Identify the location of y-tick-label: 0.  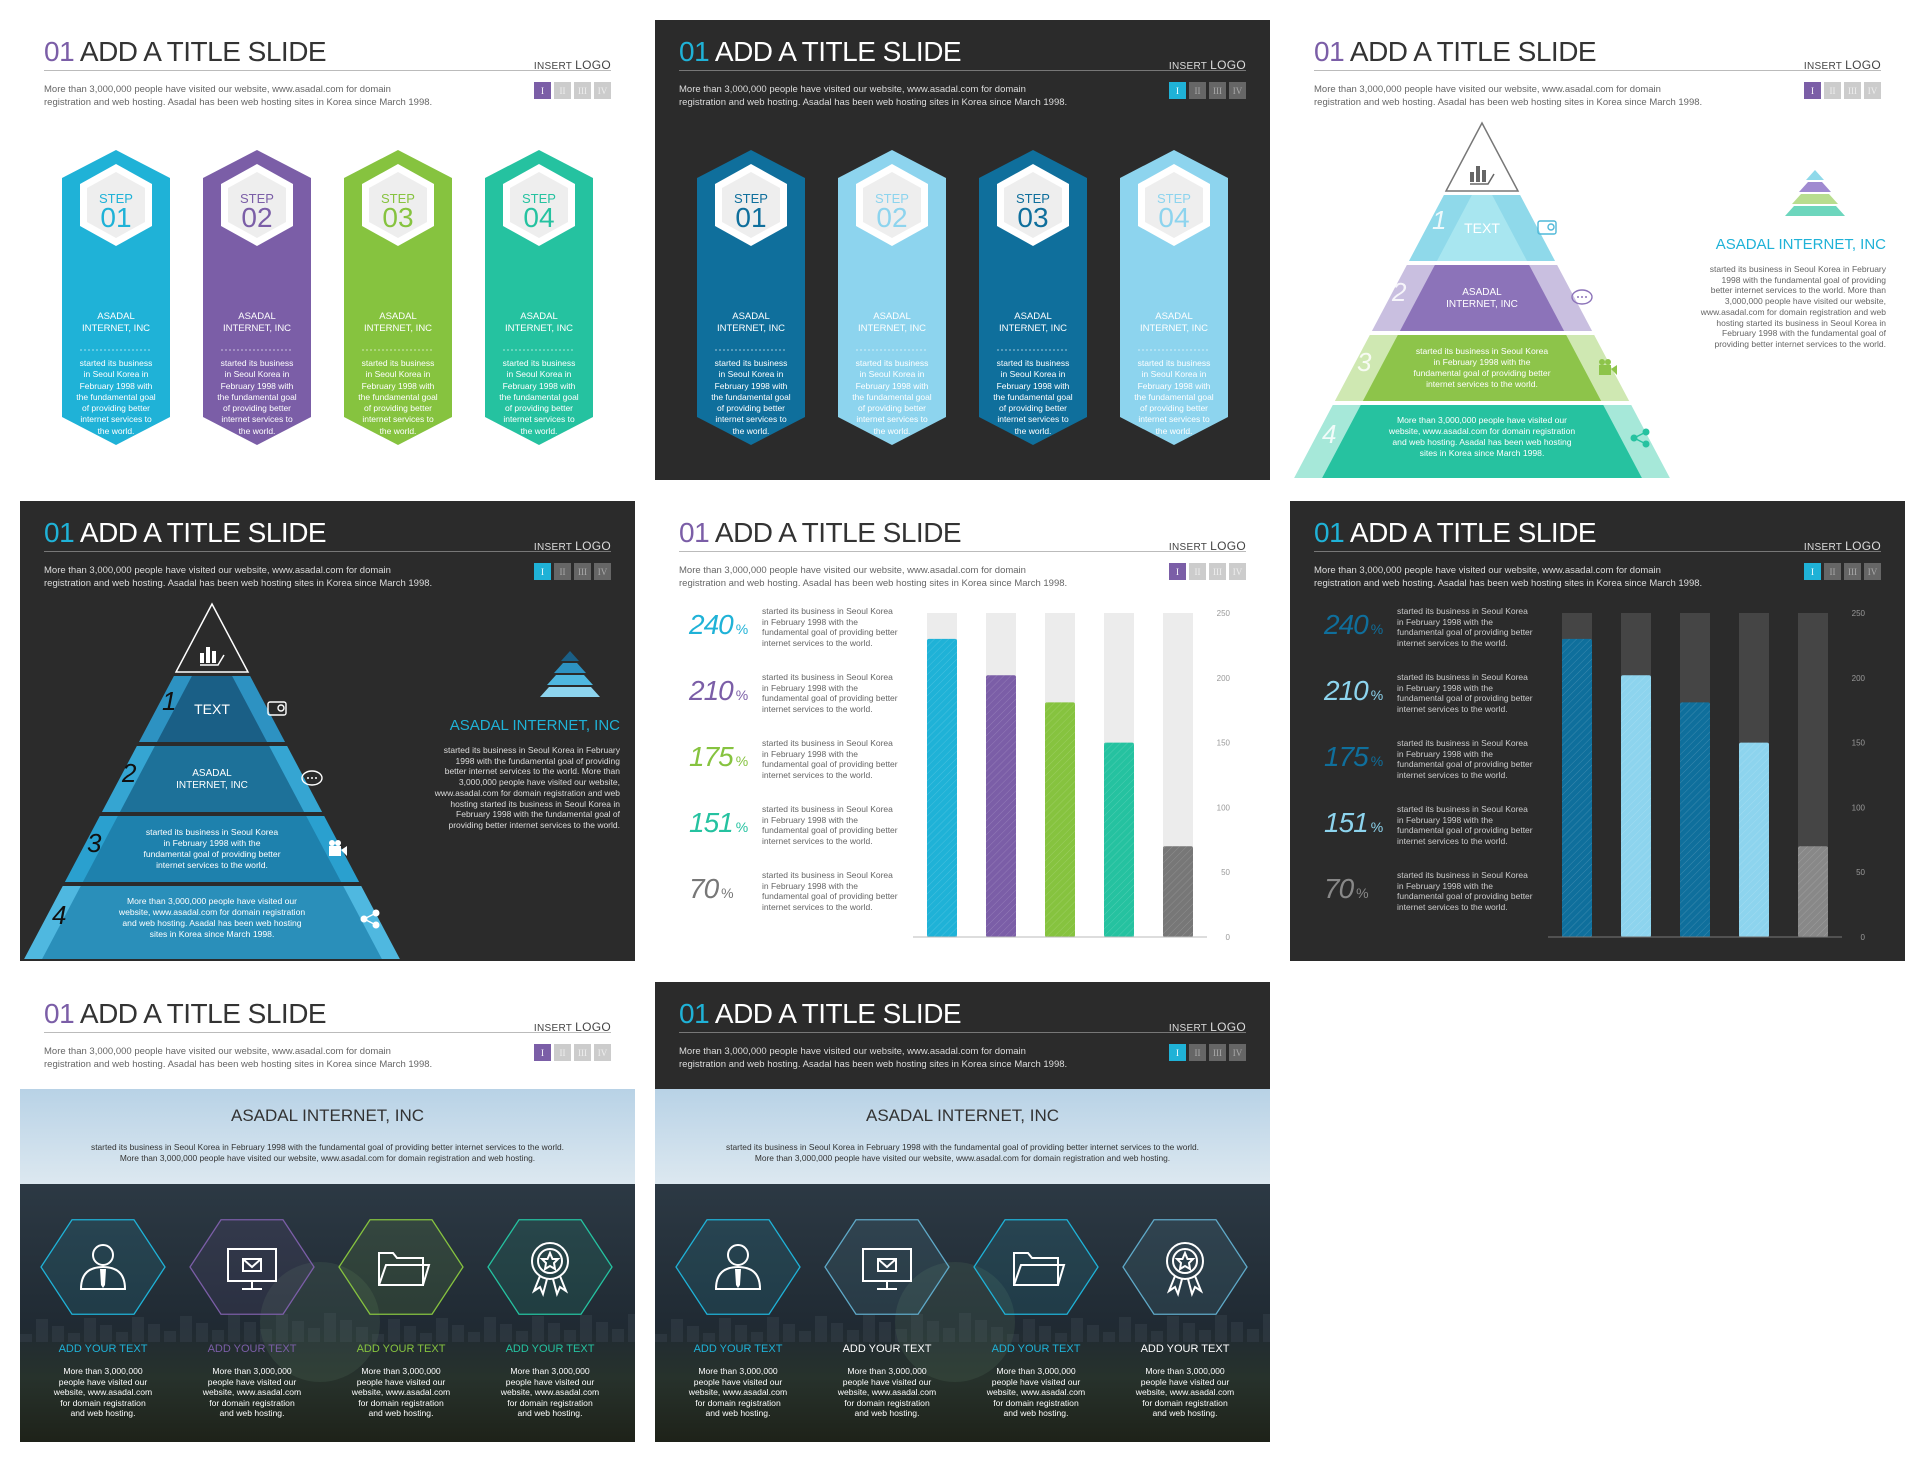
(1228, 937).